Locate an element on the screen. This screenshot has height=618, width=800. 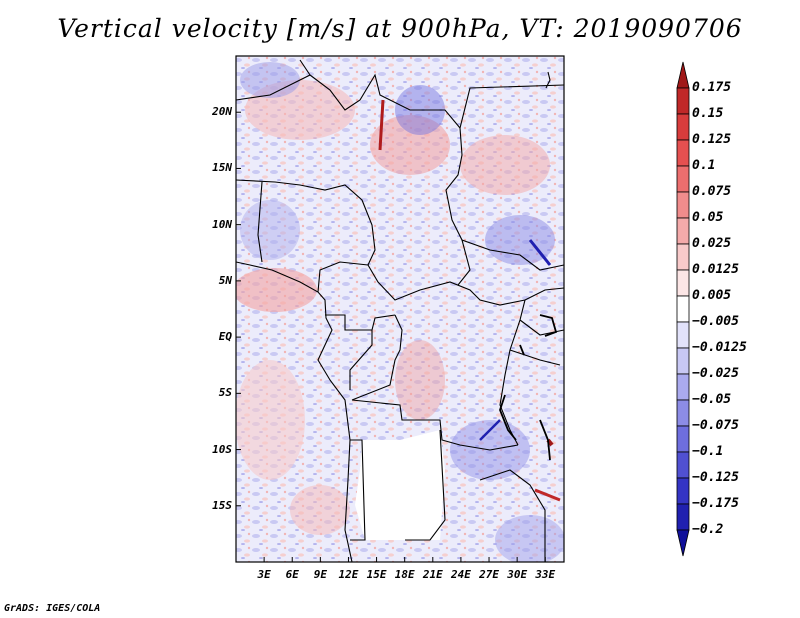
near-zero-region is located at coordinates (400, 485).